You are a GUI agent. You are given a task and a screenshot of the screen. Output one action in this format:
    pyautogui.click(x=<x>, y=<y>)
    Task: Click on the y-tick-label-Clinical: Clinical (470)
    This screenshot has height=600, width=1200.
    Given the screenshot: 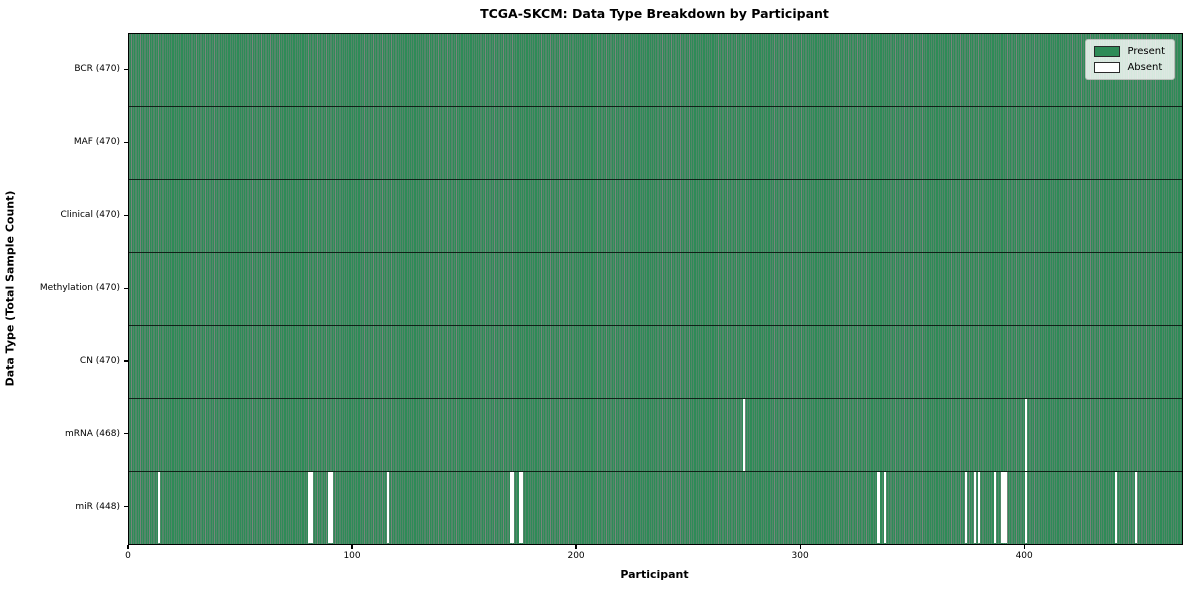 What is the action you would take?
    pyautogui.click(x=90, y=215)
    